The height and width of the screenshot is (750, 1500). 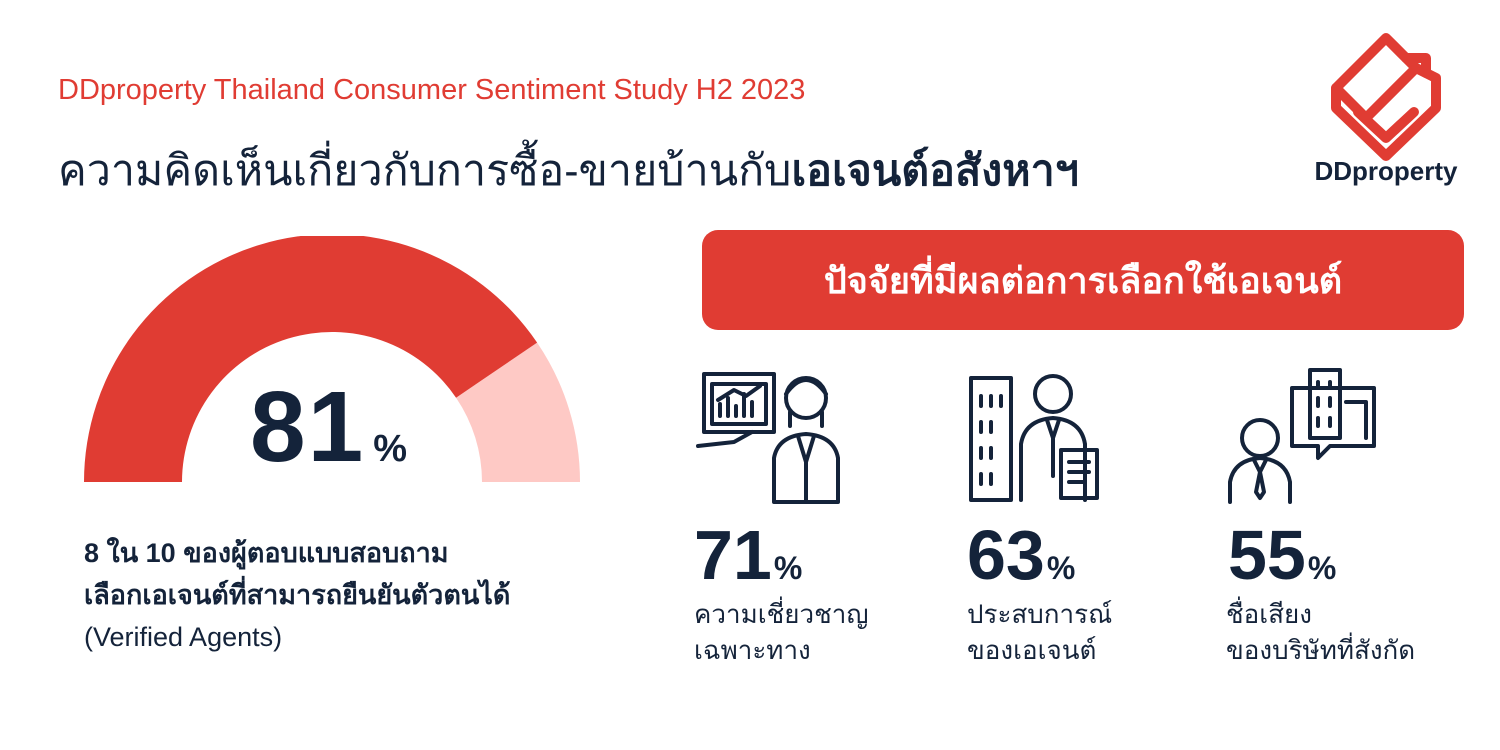 What do you see at coordinates (1083, 280) in the screenshot?
I see `factors-heading: ปัจจัยที่มีผลต่อการเลือกใช้เอเจนต์` at bounding box center [1083, 280].